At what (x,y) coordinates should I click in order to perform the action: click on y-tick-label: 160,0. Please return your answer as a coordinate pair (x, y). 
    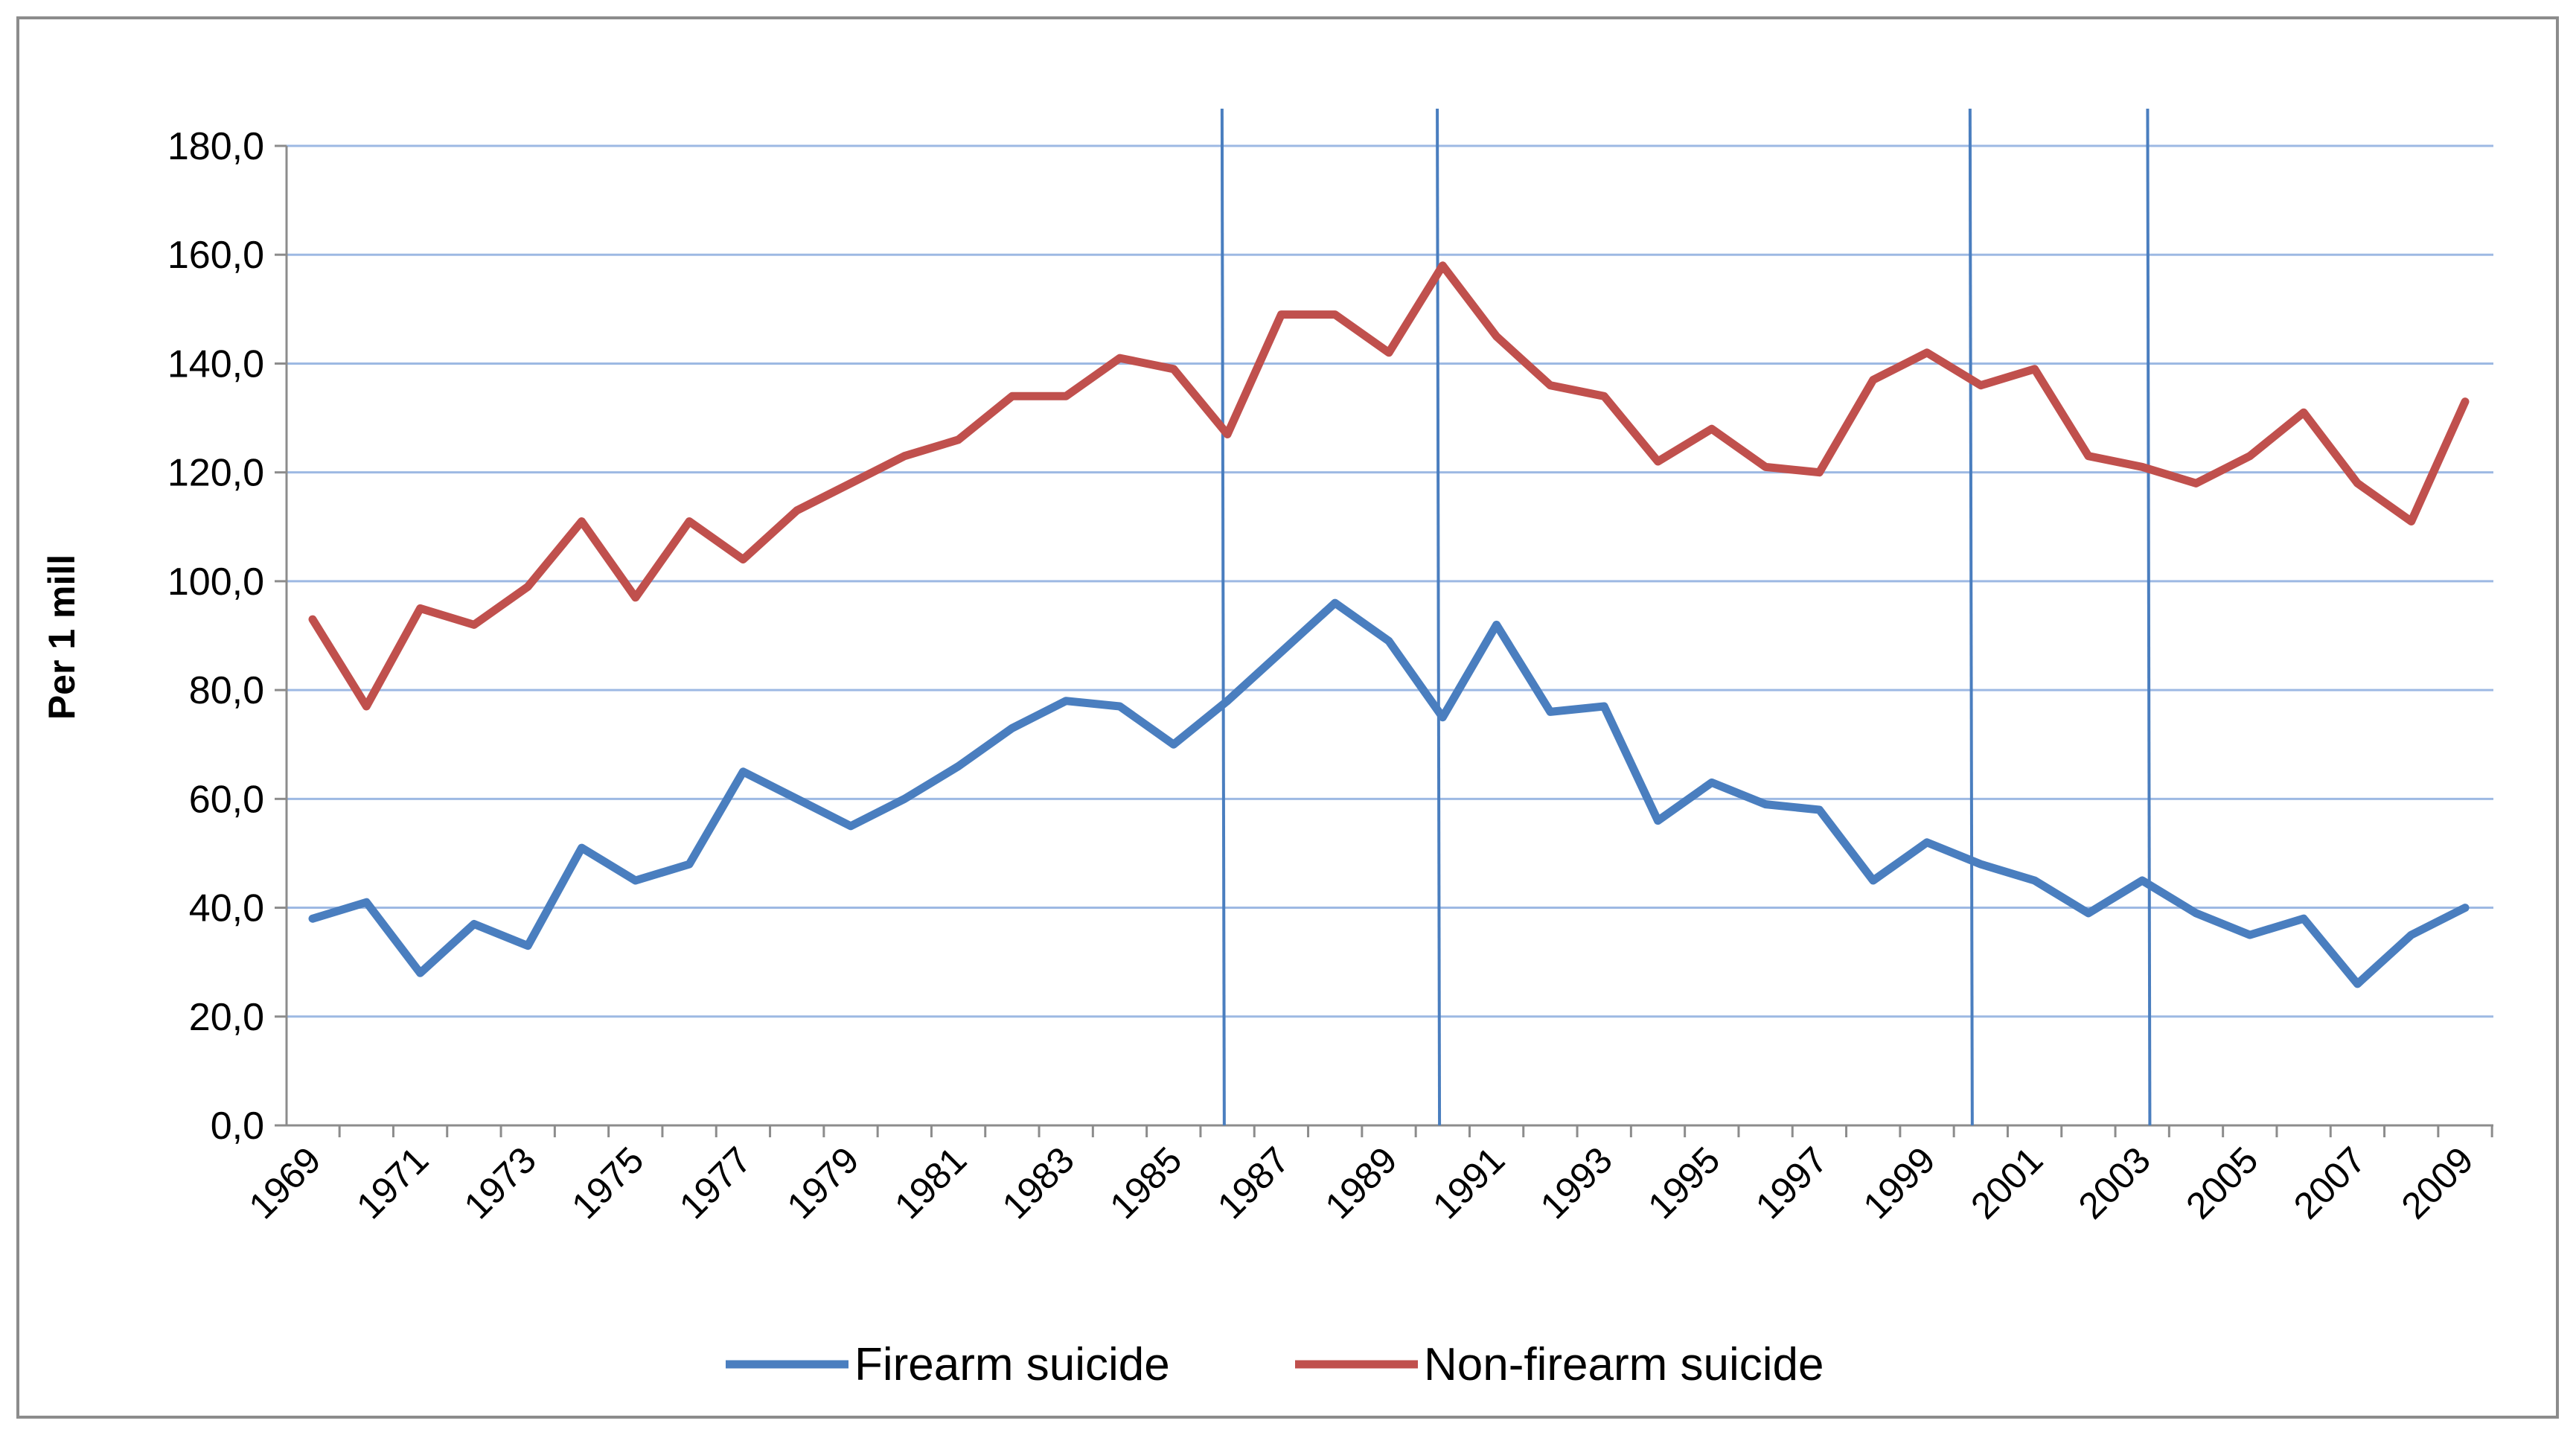
    Looking at the image, I should click on (215, 256).